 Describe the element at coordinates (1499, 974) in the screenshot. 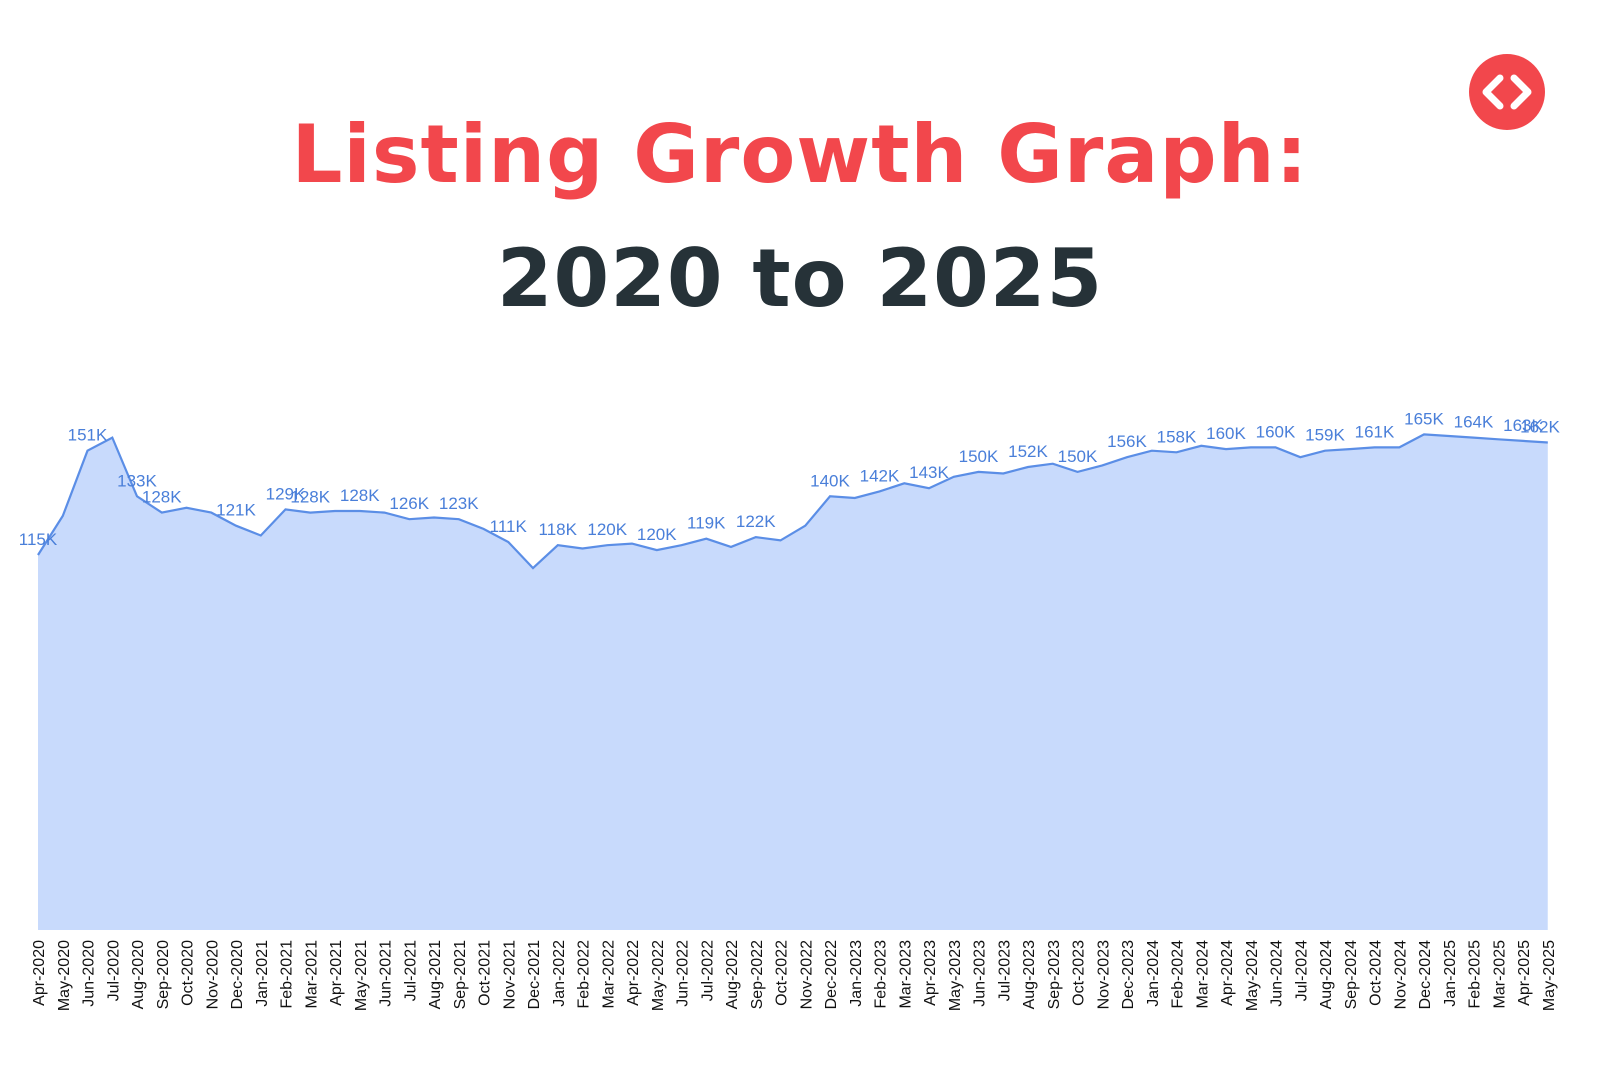

I see `x-tick-label: Mar-2025` at that location.